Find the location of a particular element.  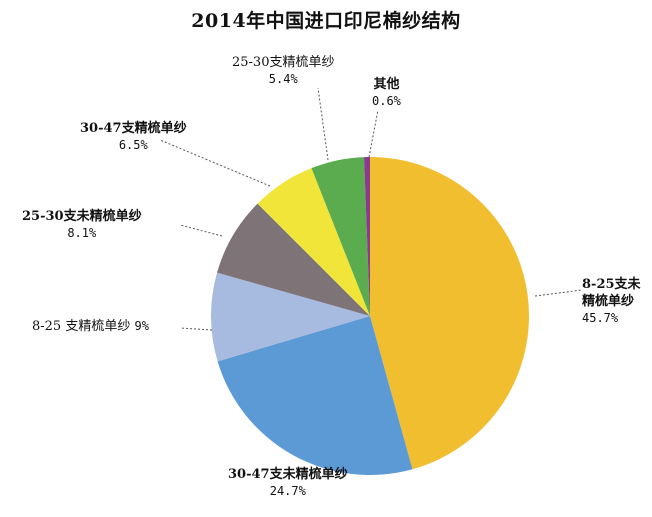

slice-label-2: 8-25 支精梳单纱 9% is located at coordinates (90, 326).